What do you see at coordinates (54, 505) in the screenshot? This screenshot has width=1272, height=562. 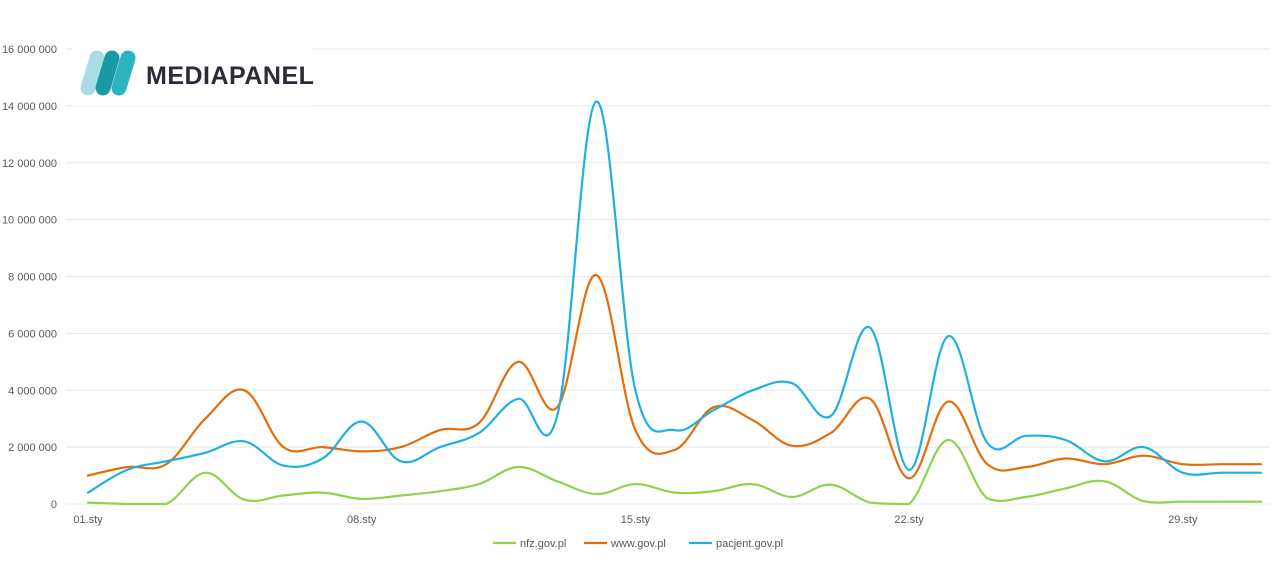 I see `y-tick-label: 0` at bounding box center [54, 505].